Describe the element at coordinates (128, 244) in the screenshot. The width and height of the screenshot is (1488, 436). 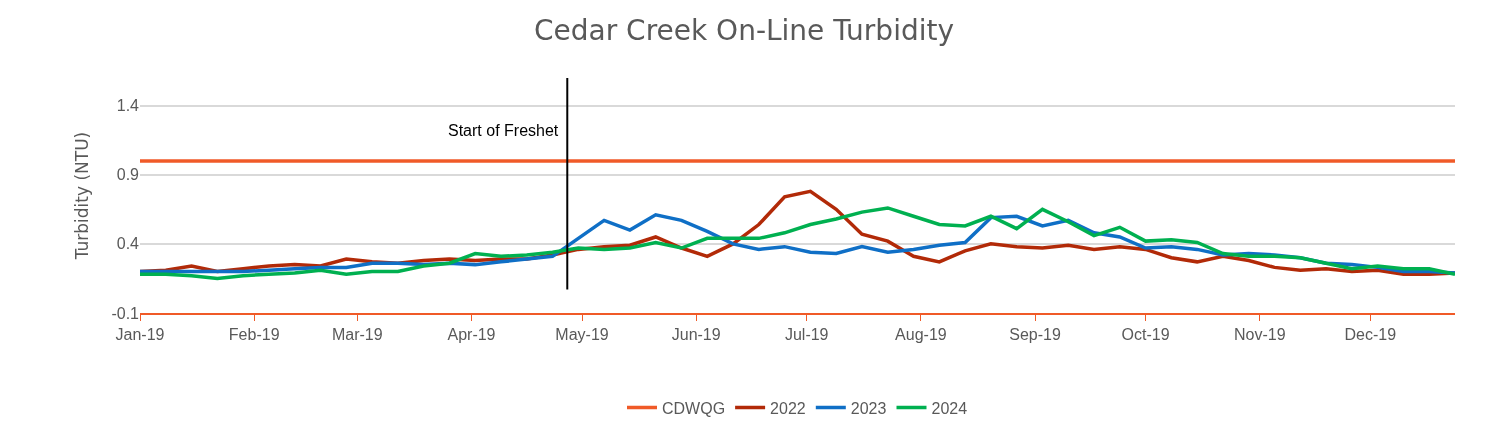
I see `y-tick-label: 0.4` at that location.